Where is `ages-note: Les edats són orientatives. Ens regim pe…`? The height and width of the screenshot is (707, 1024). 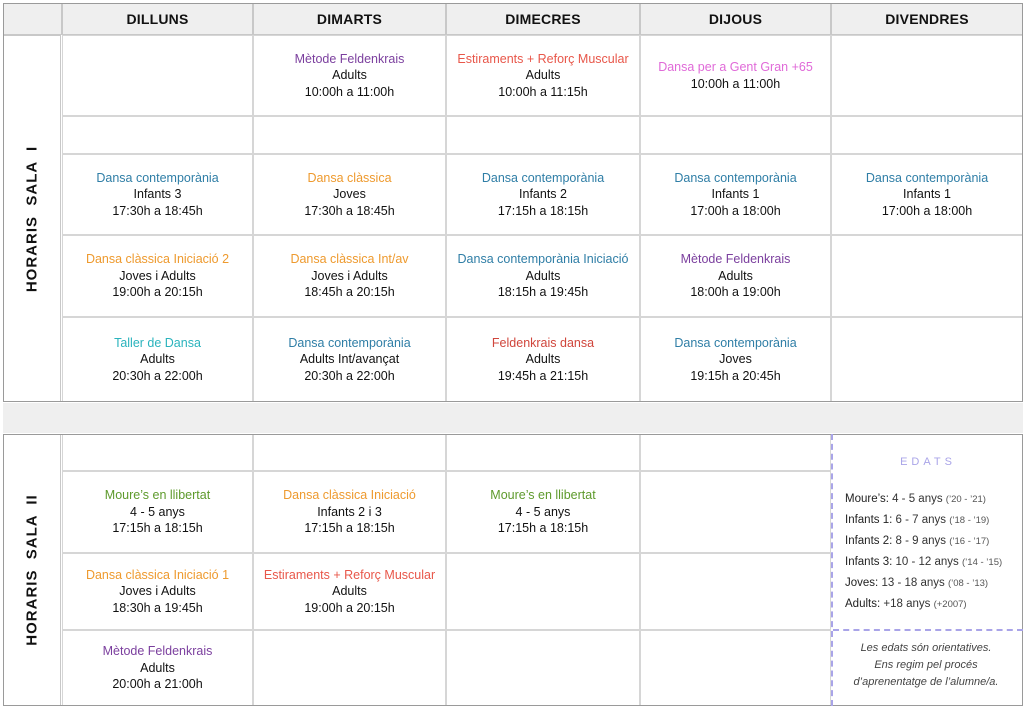 ages-note: Les edats són orientatives. Ens regim pe… is located at coordinates (926, 665).